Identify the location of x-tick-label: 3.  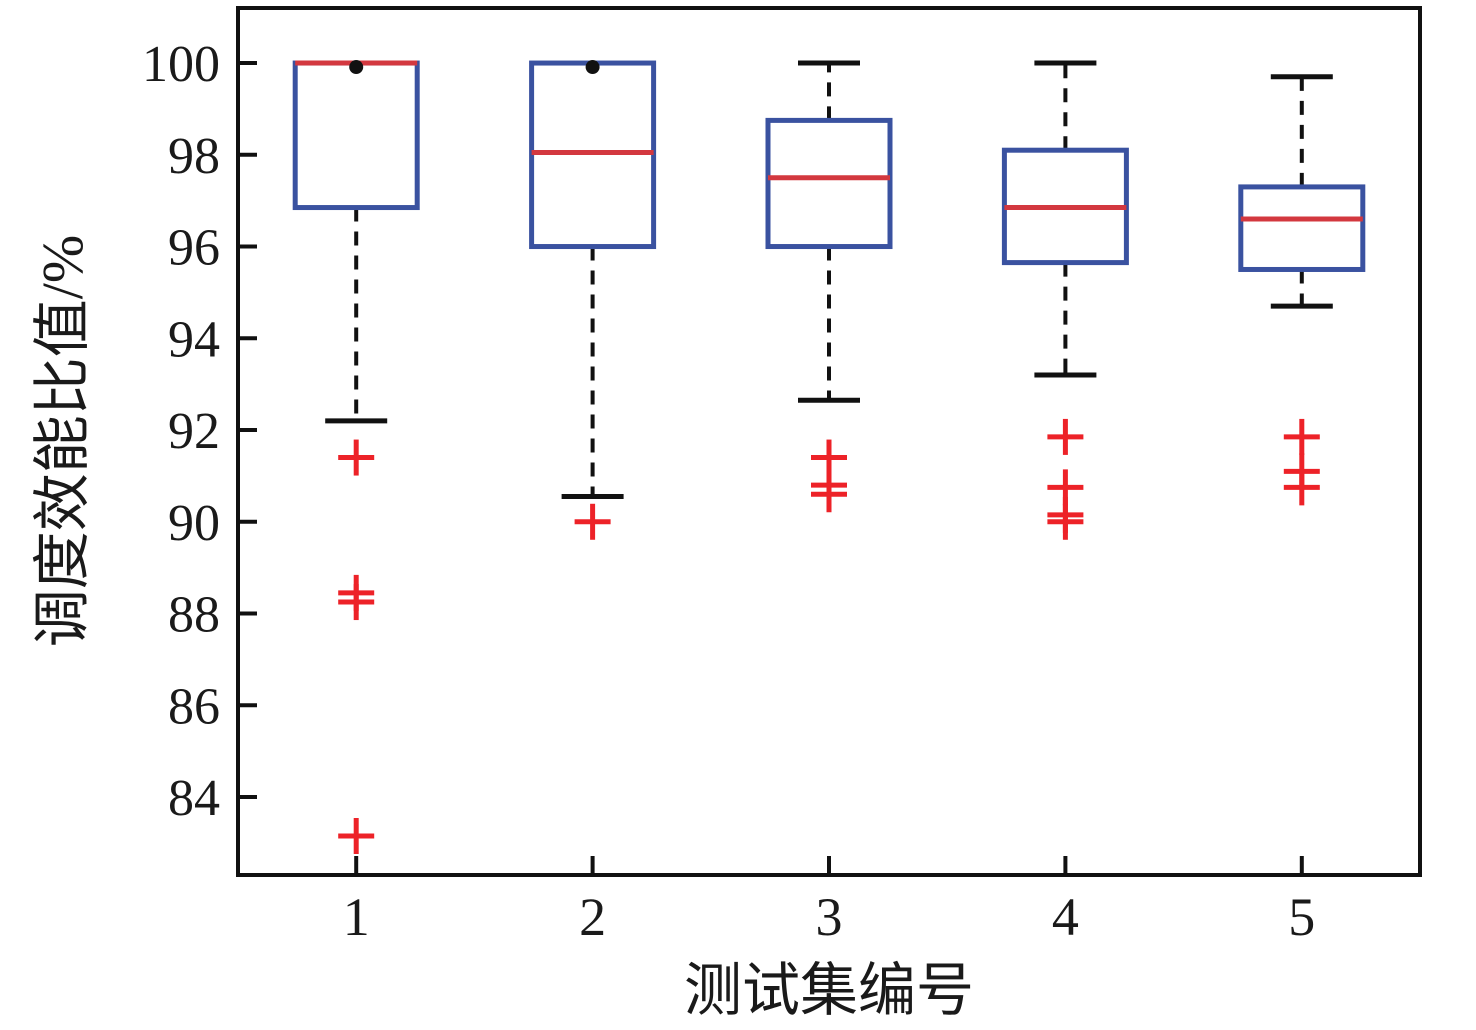
(829, 917).